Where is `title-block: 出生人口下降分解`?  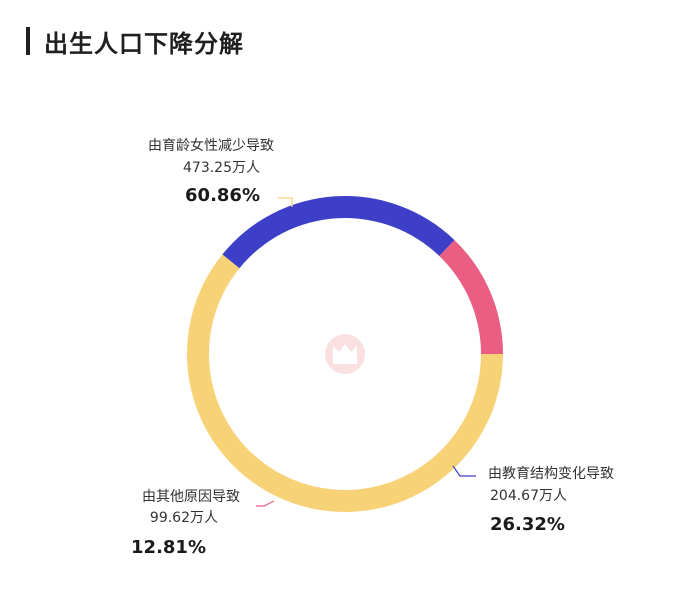 title-block: 出生人口下降分解 is located at coordinates (135, 42).